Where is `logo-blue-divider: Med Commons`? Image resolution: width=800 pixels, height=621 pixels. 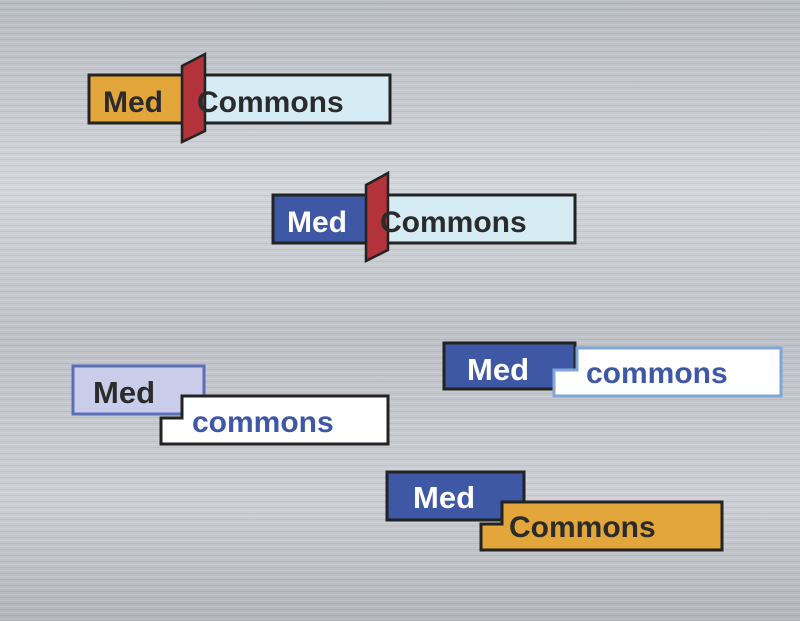
logo-blue-divider: Med Commons is located at coordinates (424, 217).